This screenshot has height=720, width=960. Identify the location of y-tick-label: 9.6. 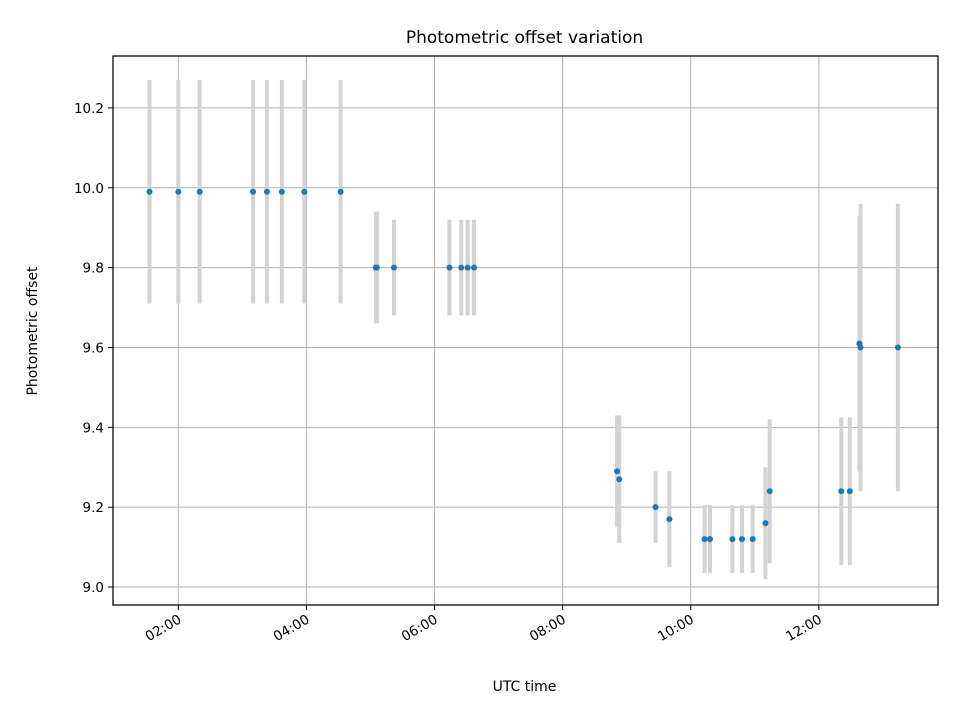
(93, 348).